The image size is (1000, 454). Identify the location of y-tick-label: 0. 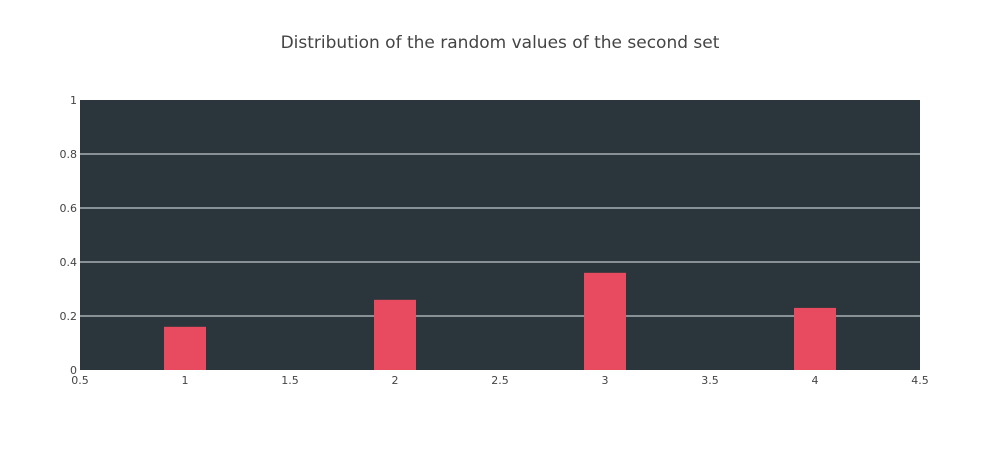
(73, 370).